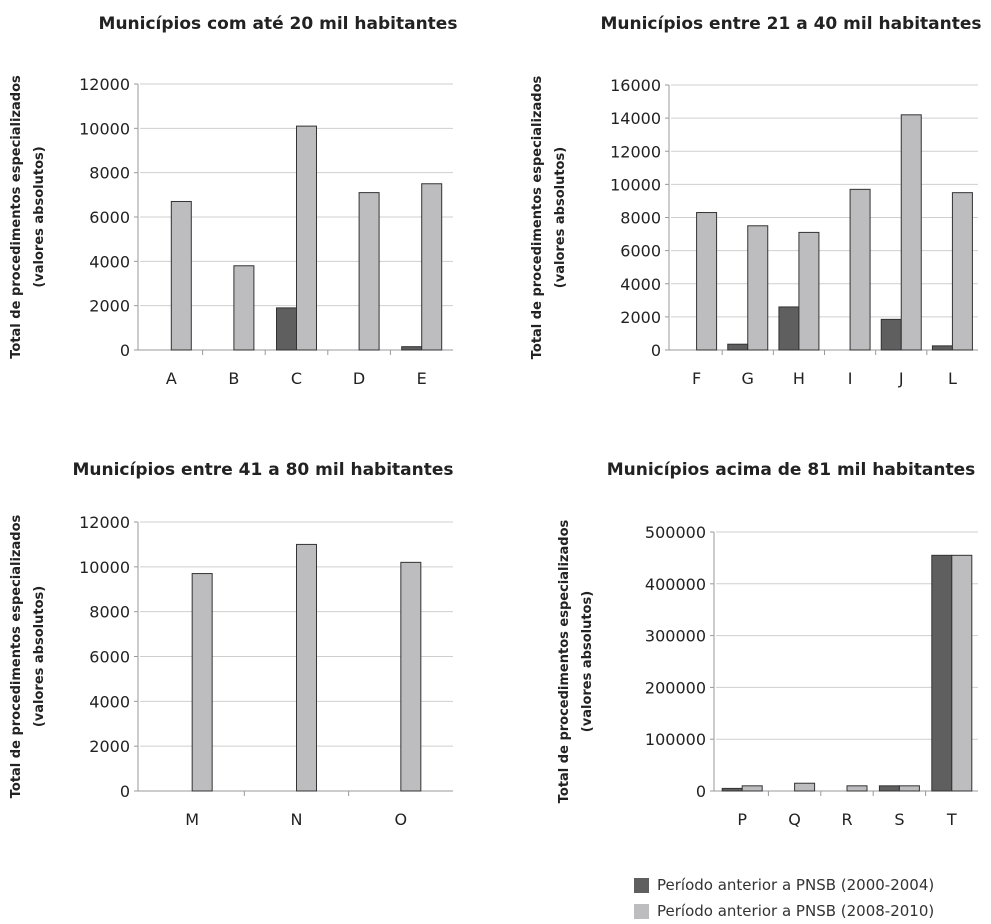 Image resolution: width=991 pixels, height=924 pixels. What do you see at coordinates (401, 819) in the screenshot?
I see `x-tick-label: O` at bounding box center [401, 819].